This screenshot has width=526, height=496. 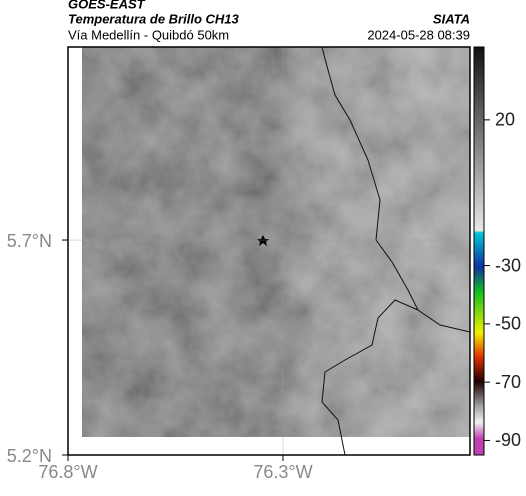 What do you see at coordinates (479, 251) in the screenshot?
I see `colorbar` at bounding box center [479, 251].